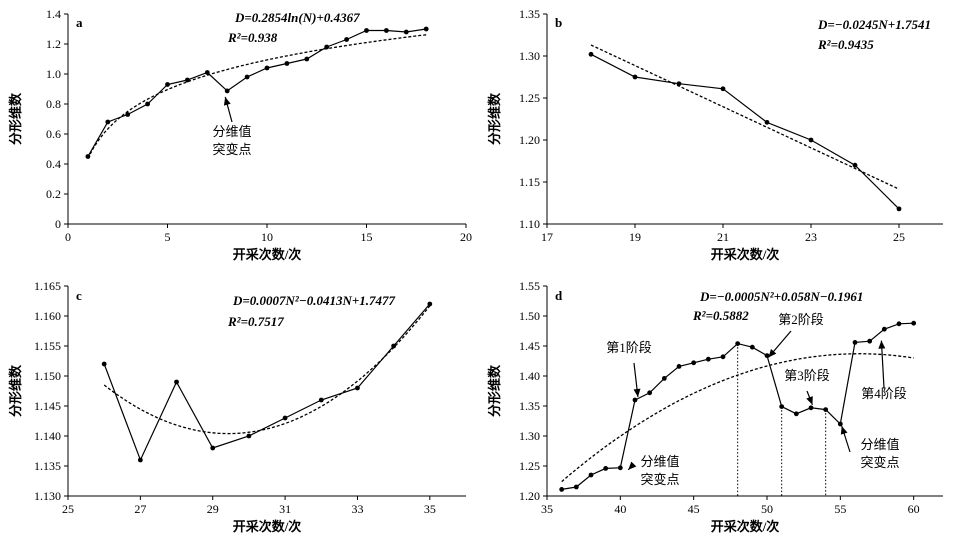 The width and height of the screenshot is (961, 546). I want to click on x-tick-label: 20, so click(466, 237).